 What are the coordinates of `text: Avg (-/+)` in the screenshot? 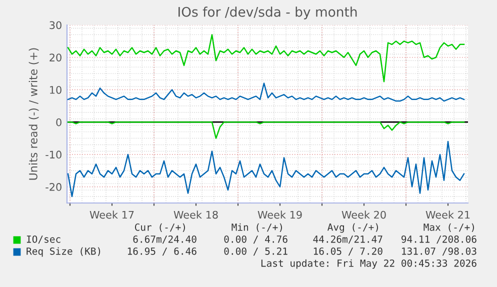 It's located at (353, 228).